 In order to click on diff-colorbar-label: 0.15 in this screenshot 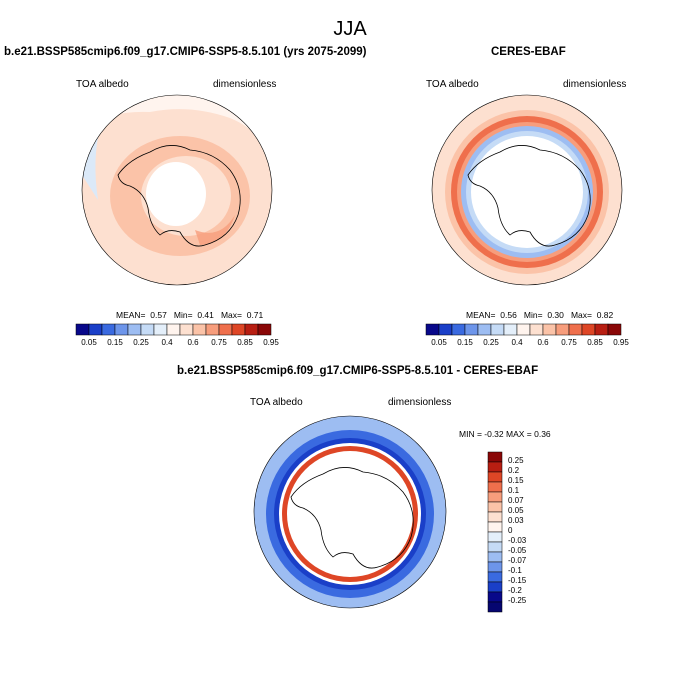, I will do `click(516, 480)`.